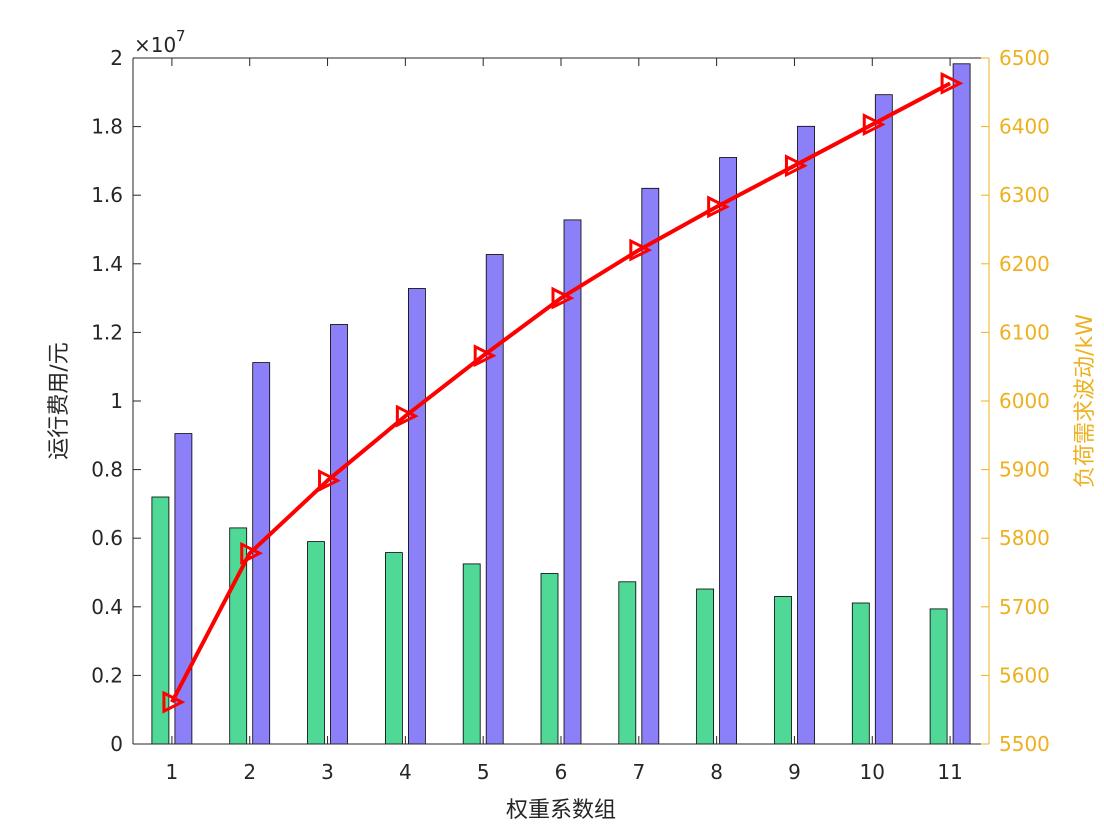 This screenshot has width=1104, height=830. What do you see at coordinates (1024, 58) in the screenshot?
I see `y-right-tick-label: 6500` at bounding box center [1024, 58].